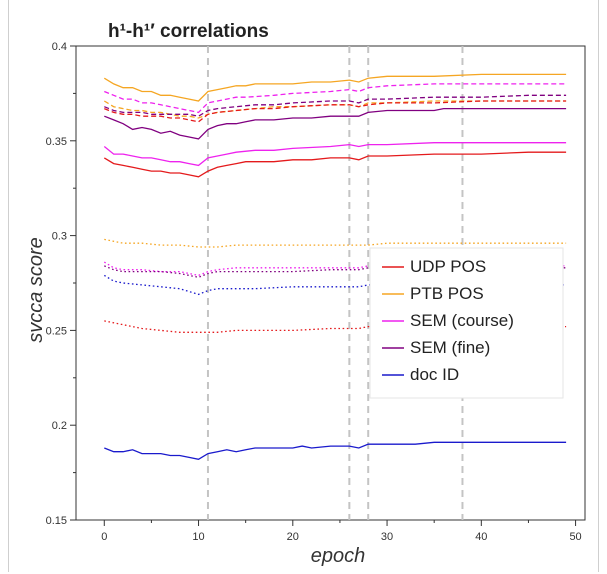 The image size is (607, 574). I want to click on x-tick-label-0: 0, so click(104, 537).